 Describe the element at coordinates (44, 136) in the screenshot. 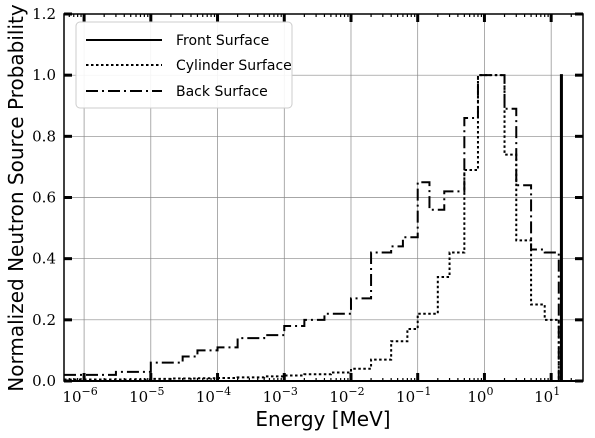

I see `y-tick-label: 0.8` at that location.